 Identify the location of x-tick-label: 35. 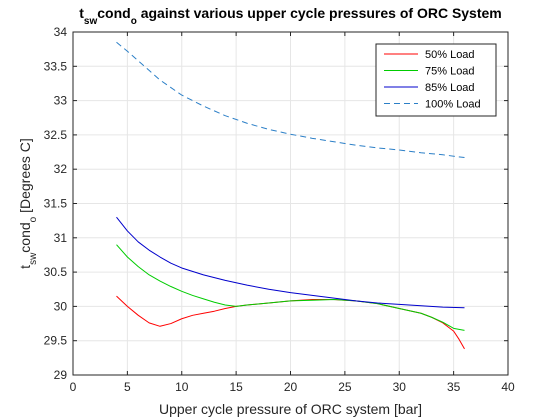
(454, 387).